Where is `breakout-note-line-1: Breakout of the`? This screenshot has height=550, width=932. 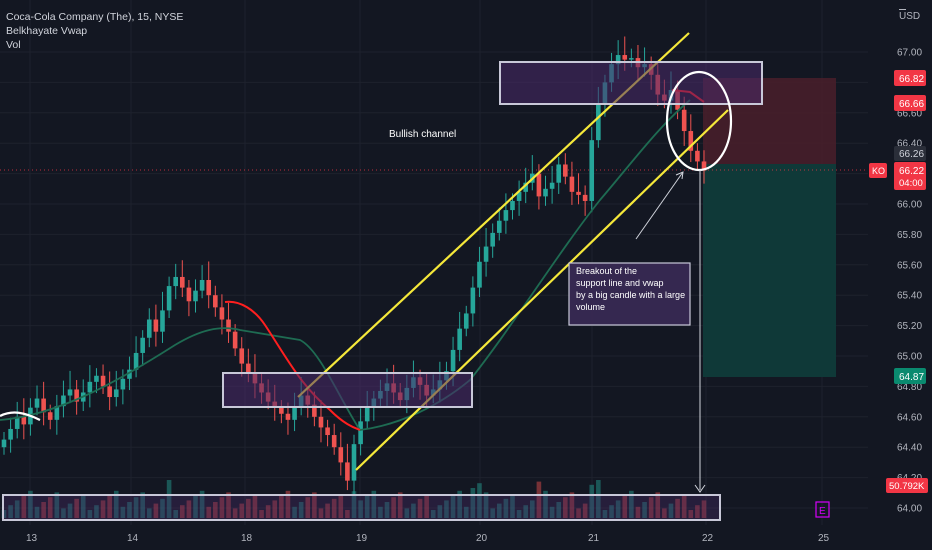 breakout-note-line-1: Breakout of the is located at coordinates (606, 271).